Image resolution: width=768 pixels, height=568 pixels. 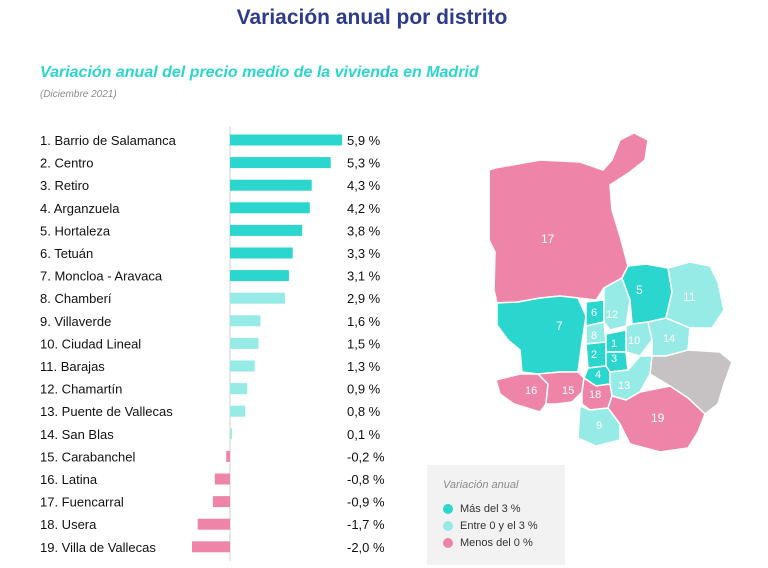 I want to click on map-label-1: 1, so click(x=614, y=344).